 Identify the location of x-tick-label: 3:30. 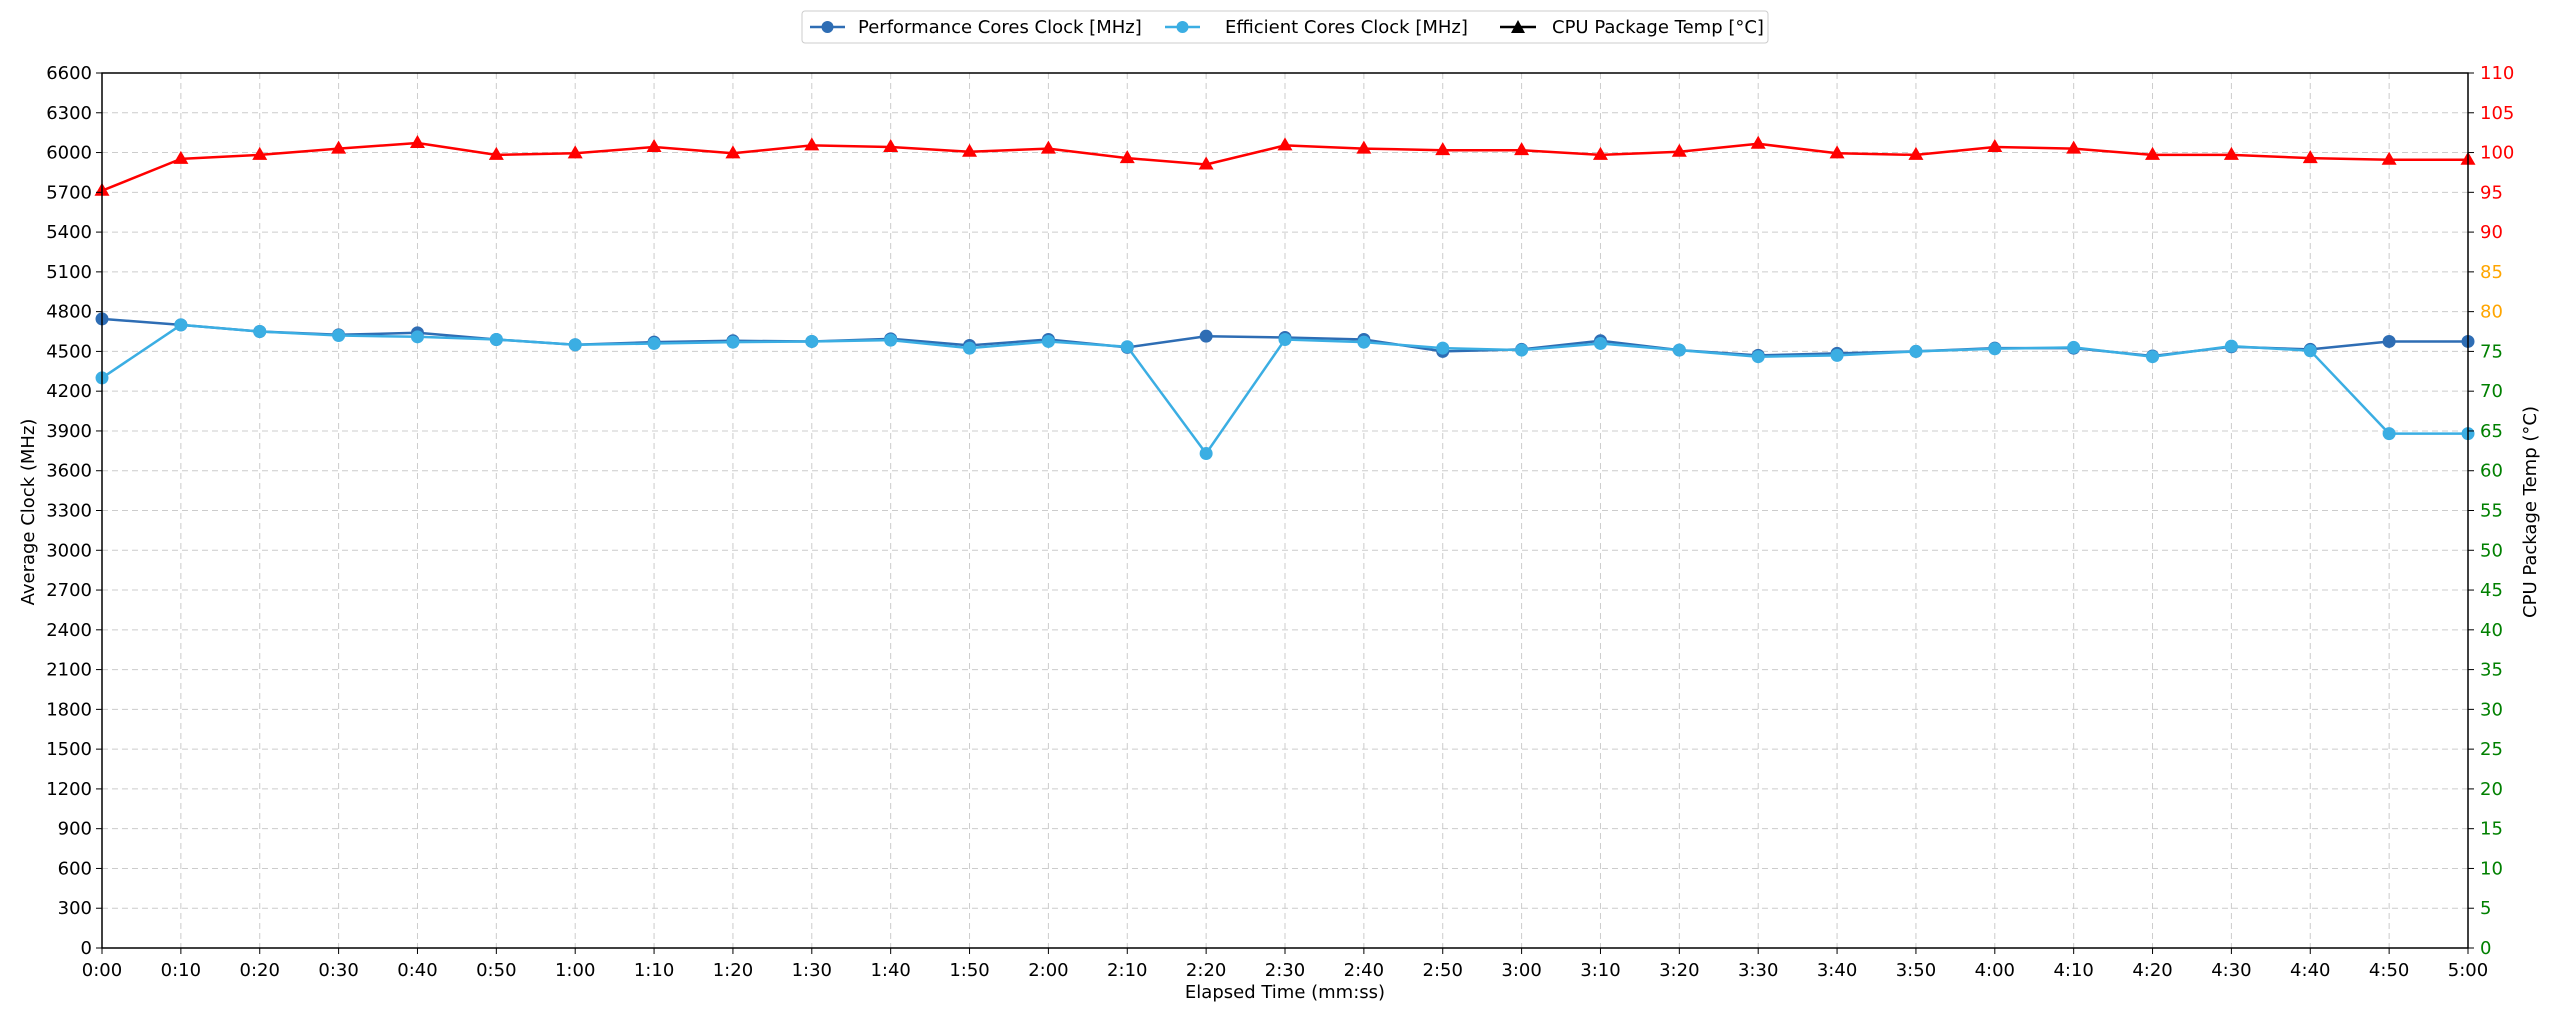
(1758, 970).